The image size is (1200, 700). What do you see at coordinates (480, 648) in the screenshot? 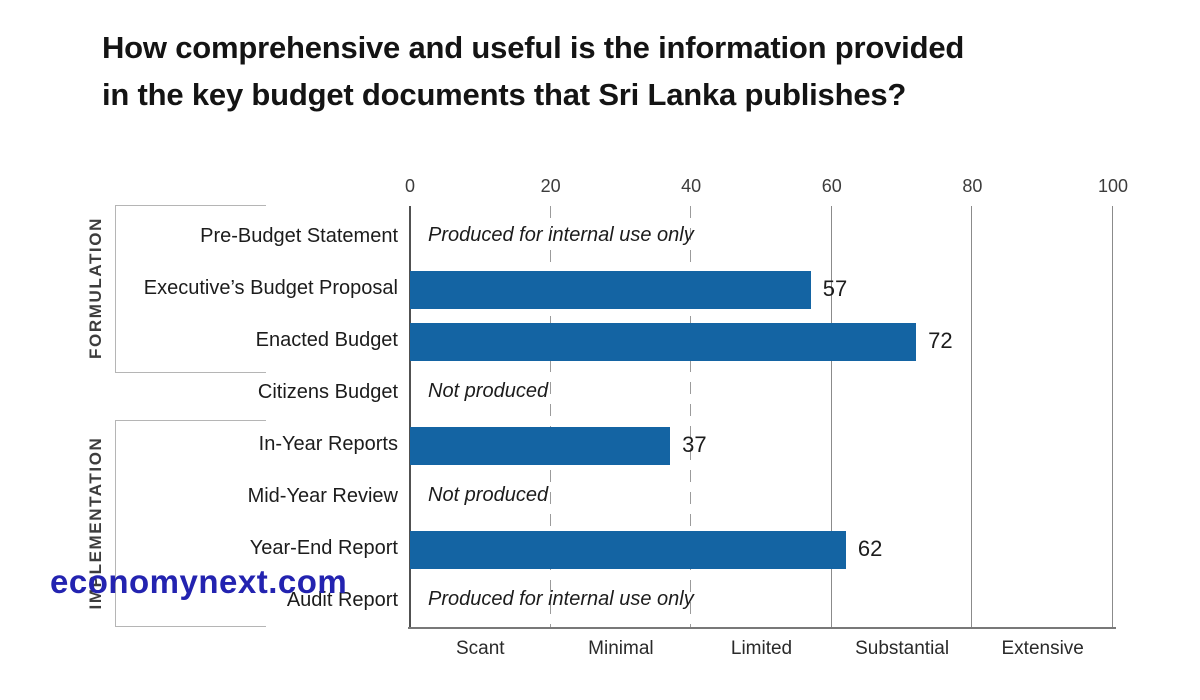
I see `scale-band-label: Scant` at bounding box center [480, 648].